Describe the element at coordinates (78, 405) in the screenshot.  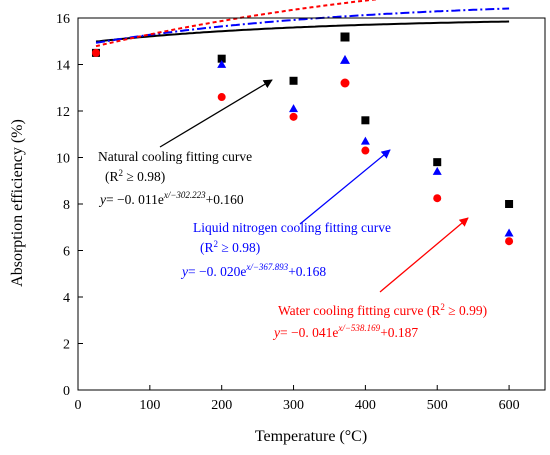
I see `x-tick-label: 0` at that location.